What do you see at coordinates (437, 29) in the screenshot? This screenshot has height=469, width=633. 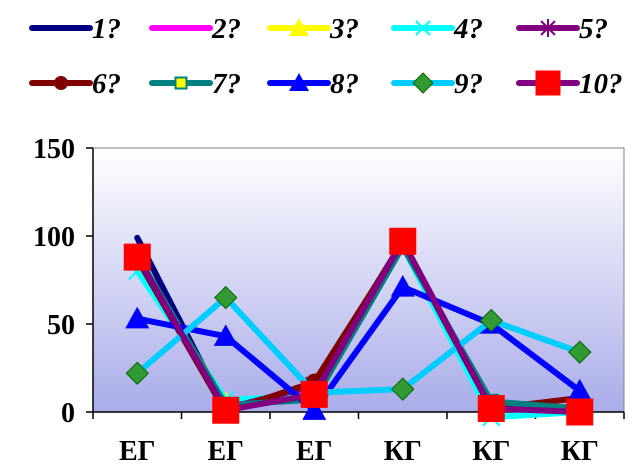 I see `legend-item: 4?` at bounding box center [437, 29].